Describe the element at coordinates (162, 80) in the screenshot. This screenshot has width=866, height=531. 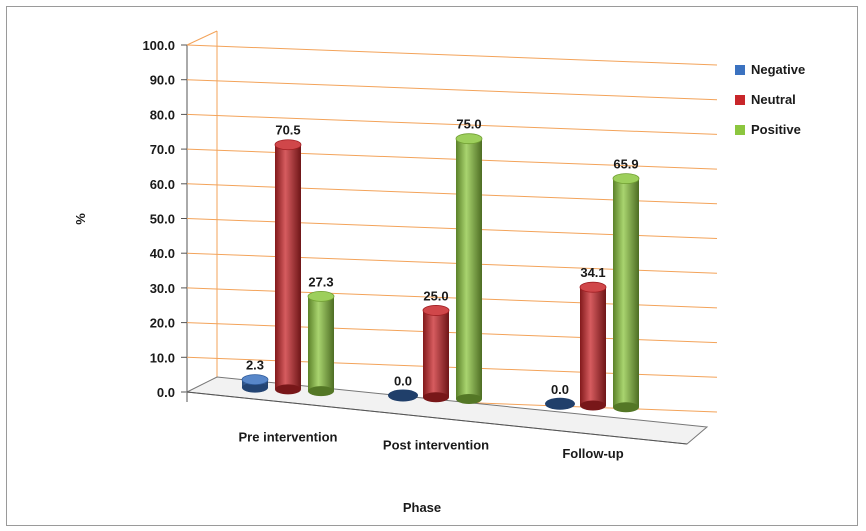
I see `y-tick-label: 90.0` at that location.